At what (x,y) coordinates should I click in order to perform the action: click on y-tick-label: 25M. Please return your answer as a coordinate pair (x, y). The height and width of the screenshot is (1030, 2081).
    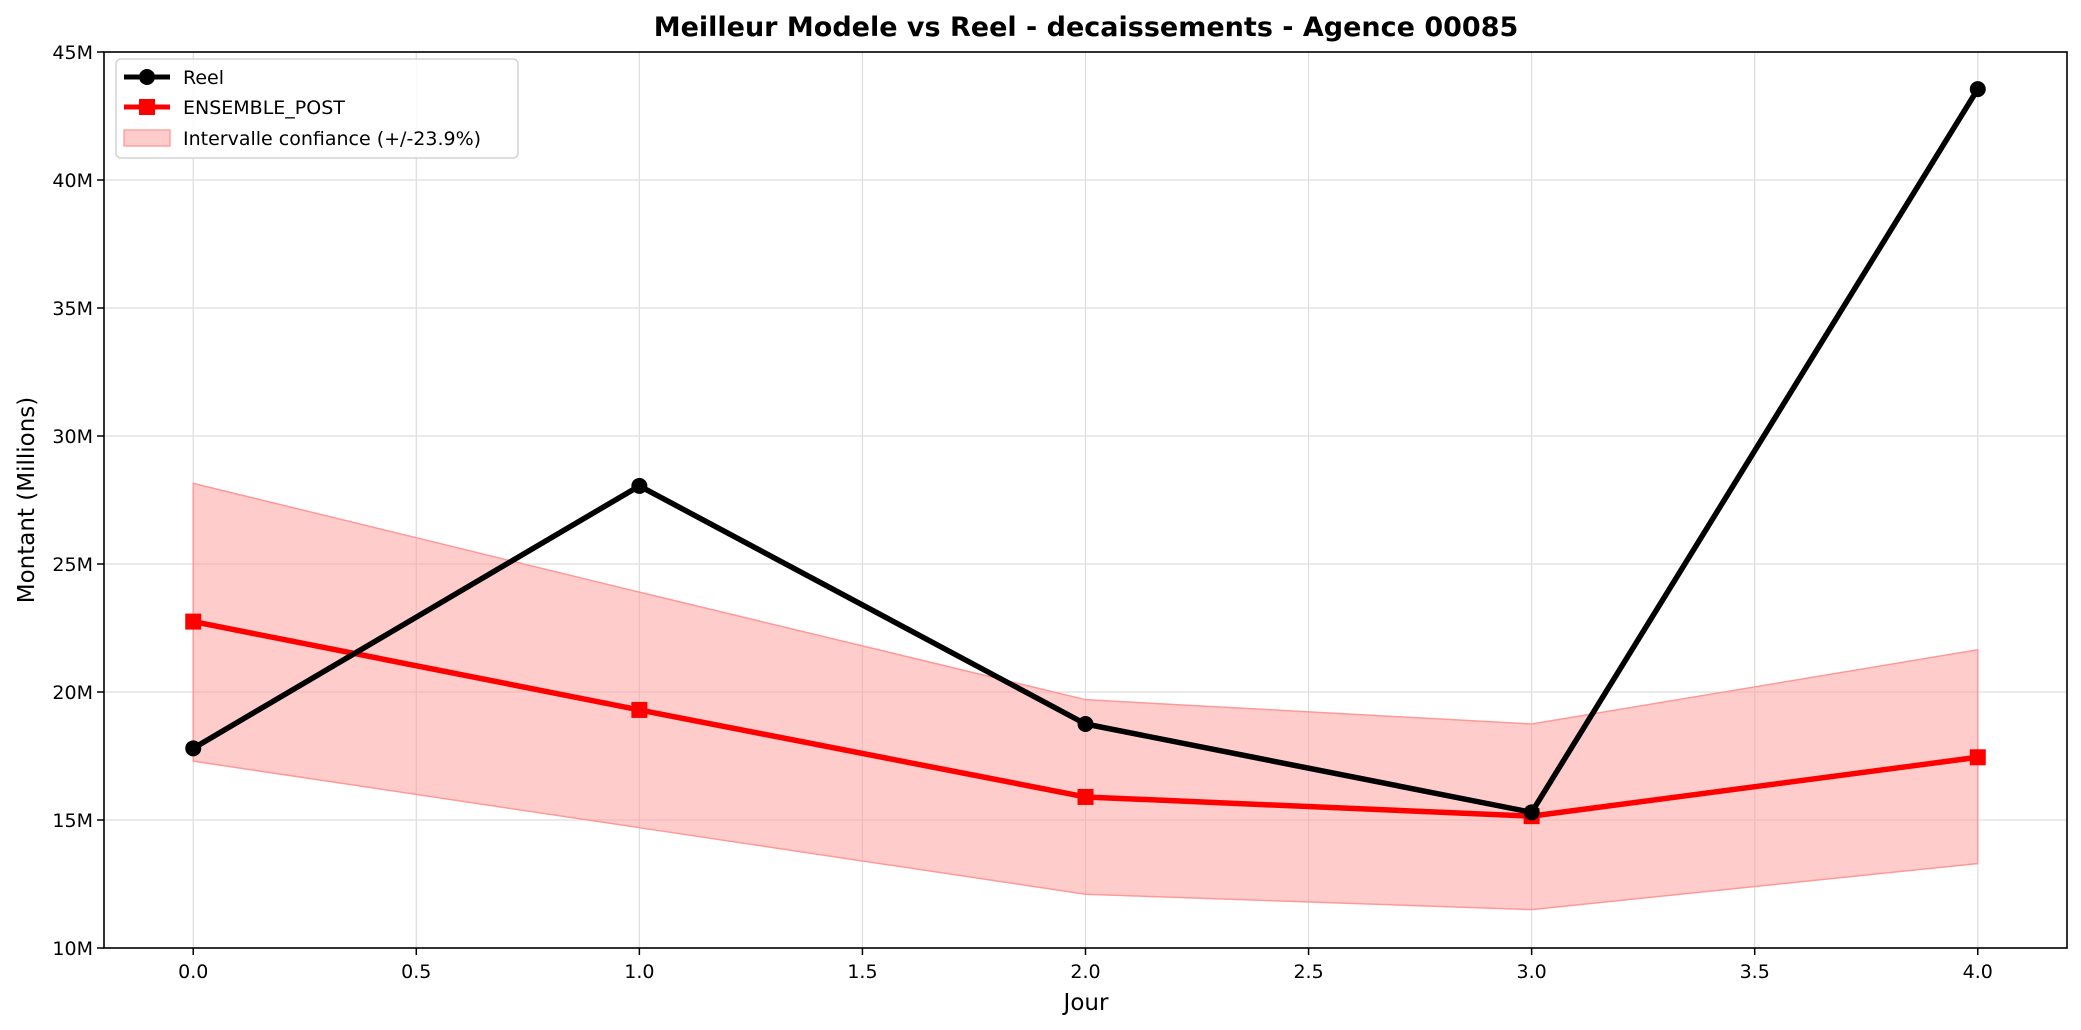
    Looking at the image, I should click on (72, 565).